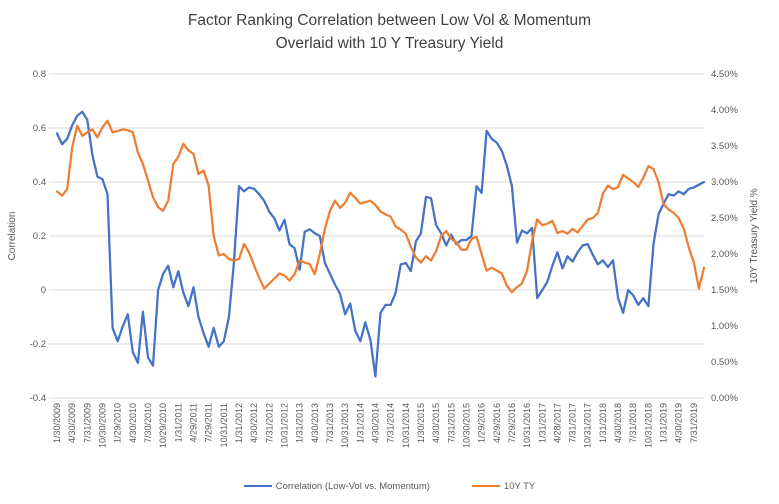  What do you see at coordinates (724, 362) in the screenshot?
I see `right-axis-tick-label: 0.50%` at bounding box center [724, 362].